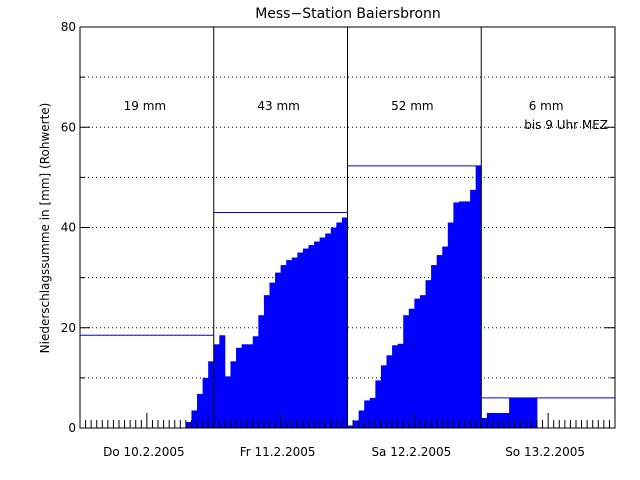 The width and height of the screenshot is (640, 480). I want to click on daily-total-label: 52 mm, so click(412, 106).